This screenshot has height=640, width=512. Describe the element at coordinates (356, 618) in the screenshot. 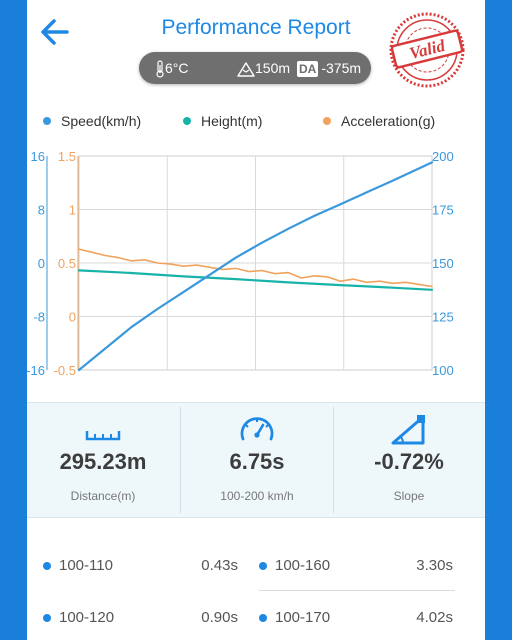

I see `split-row: 100-170 4.02s` at that location.